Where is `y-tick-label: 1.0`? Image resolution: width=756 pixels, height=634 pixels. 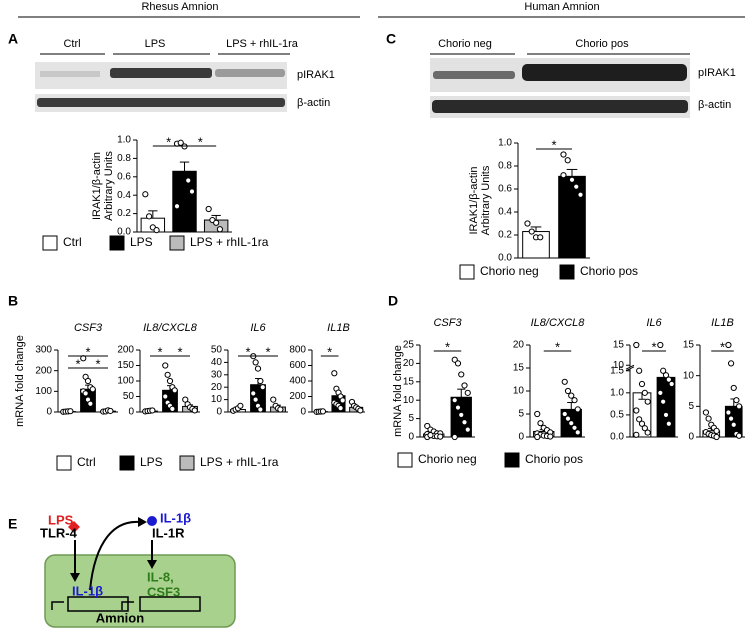 y-tick-label: 1.0 is located at coordinates (617, 392).